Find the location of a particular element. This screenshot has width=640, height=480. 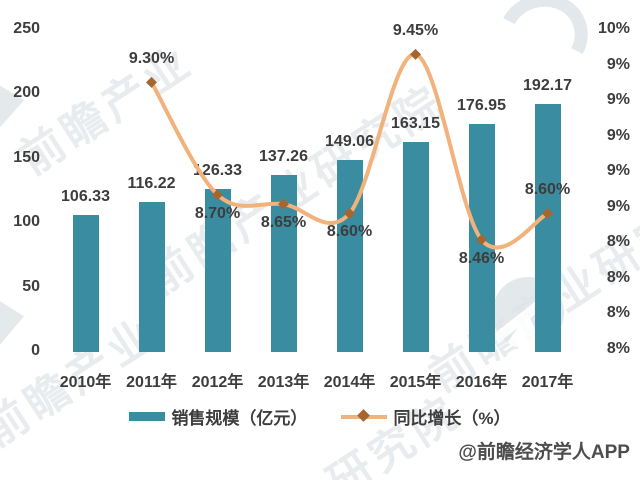

left-axis-tick-label: 100 is located at coordinates (26, 222).